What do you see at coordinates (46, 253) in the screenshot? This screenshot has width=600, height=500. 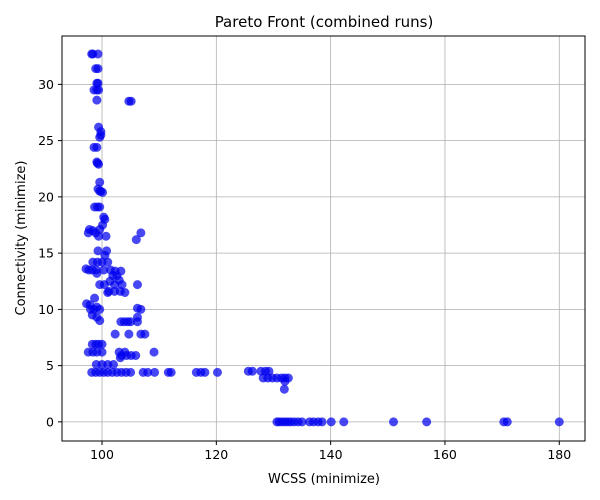 I see `y-tick-label: 15` at bounding box center [46, 253].